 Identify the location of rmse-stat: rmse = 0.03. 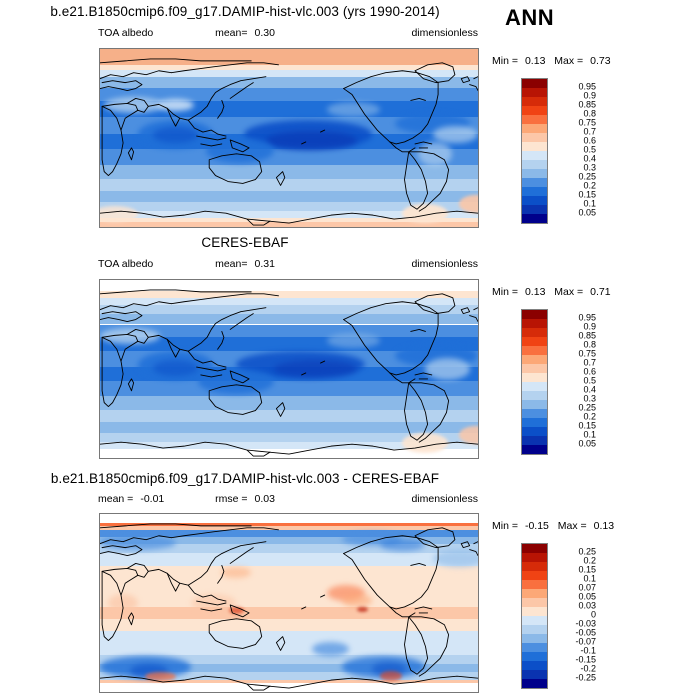
(245, 499).